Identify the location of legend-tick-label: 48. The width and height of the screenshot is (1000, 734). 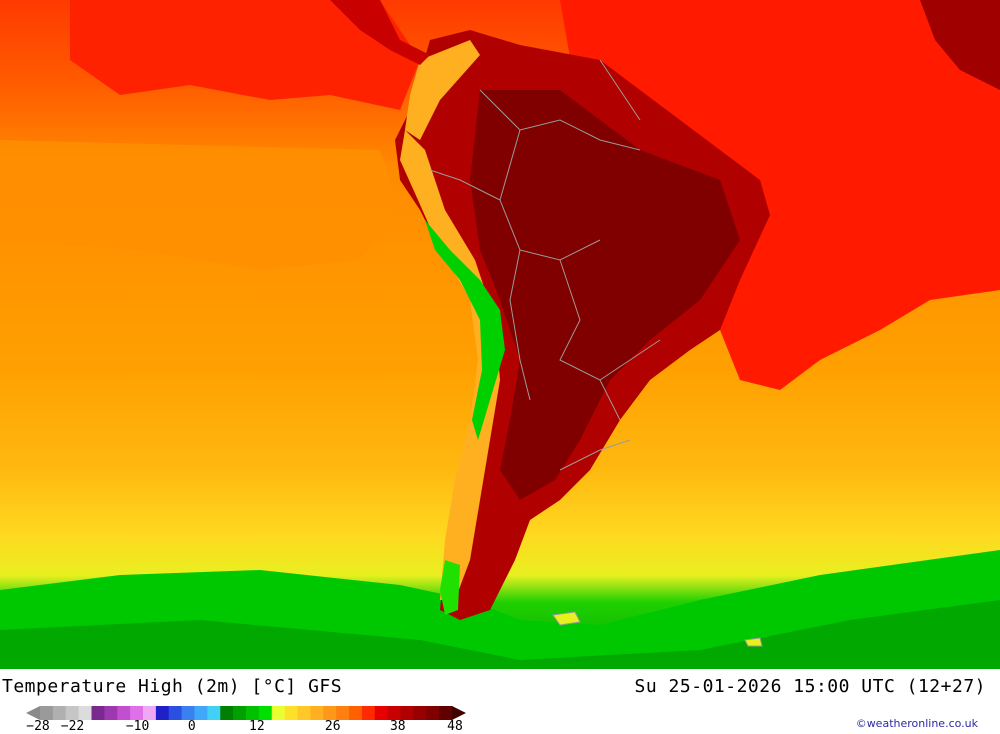
(455, 726).